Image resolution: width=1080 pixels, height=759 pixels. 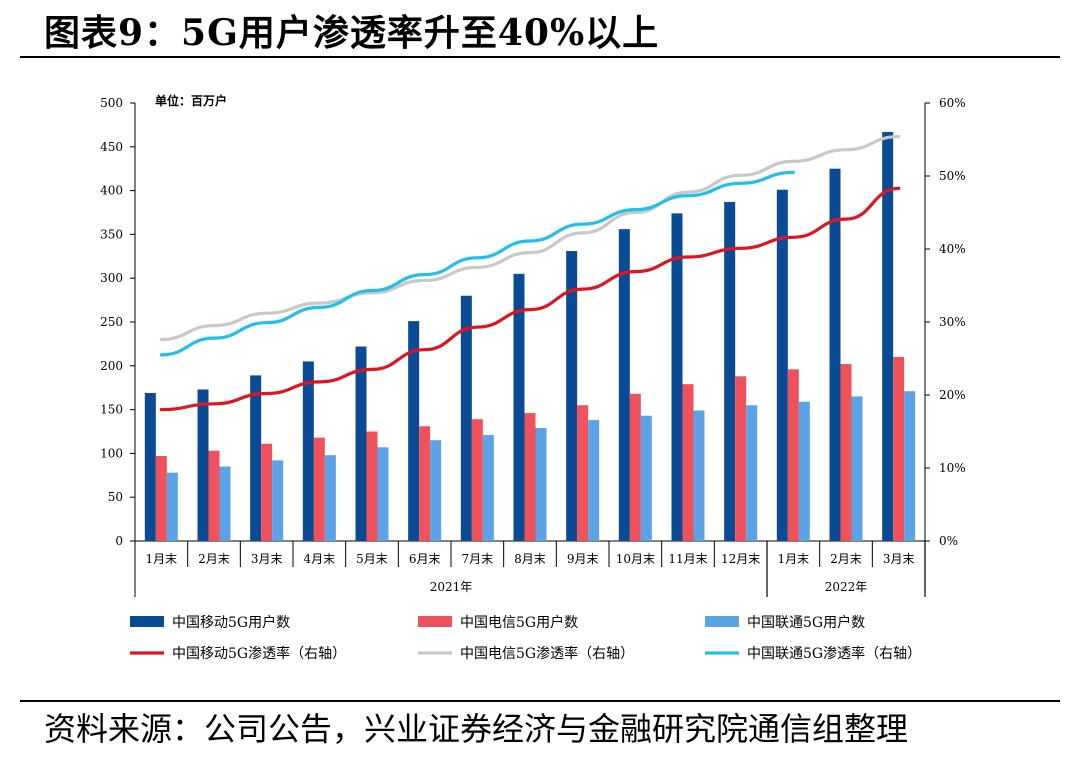 I want to click on legend-unicom-users-swatch, so click(x=722, y=621).